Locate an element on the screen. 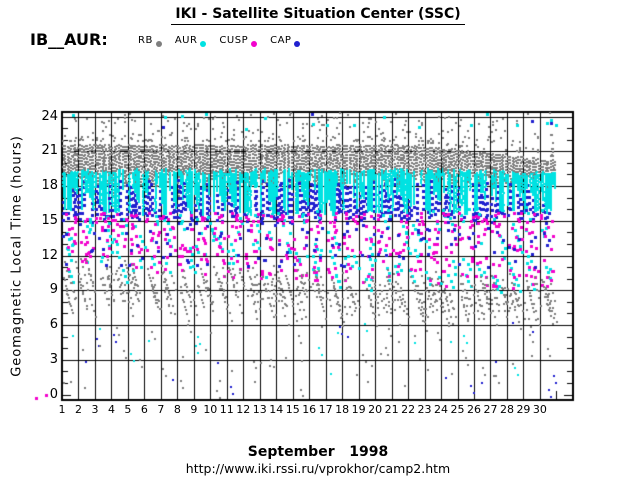 The image size is (636, 500). month-caption: September 1998 is located at coordinates (318, 452).